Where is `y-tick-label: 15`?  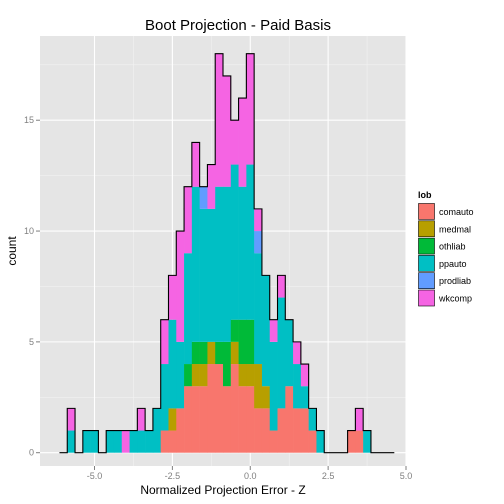
y-tick-label: 15 is located at coordinates (29, 120).